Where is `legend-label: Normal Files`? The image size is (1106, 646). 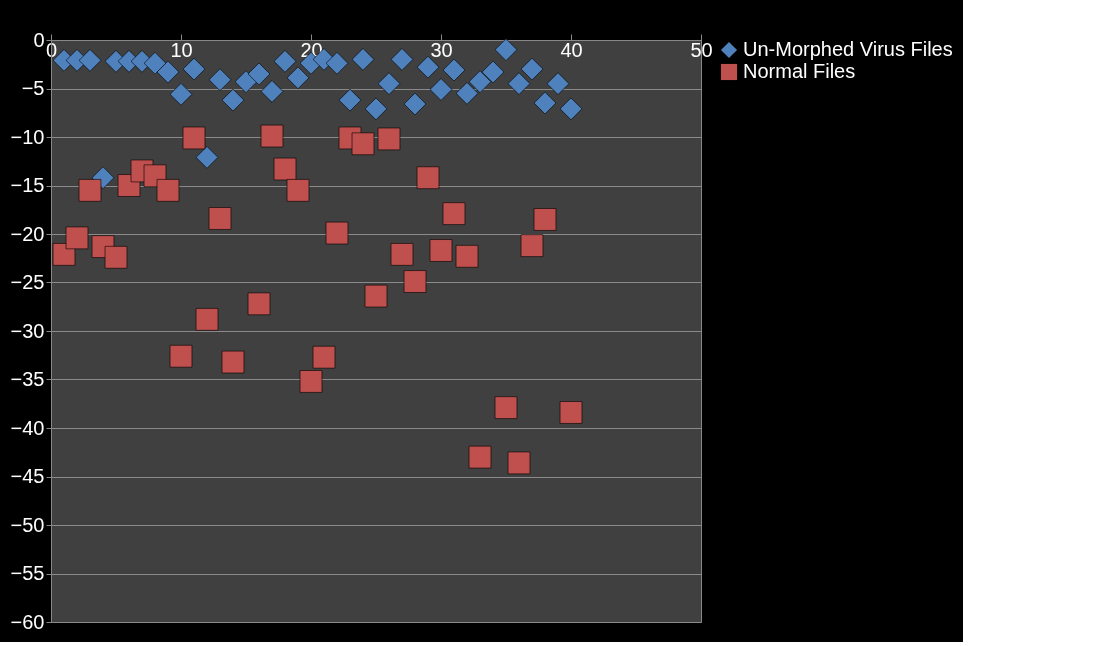 legend-label: Normal Files is located at coordinates (799, 71).